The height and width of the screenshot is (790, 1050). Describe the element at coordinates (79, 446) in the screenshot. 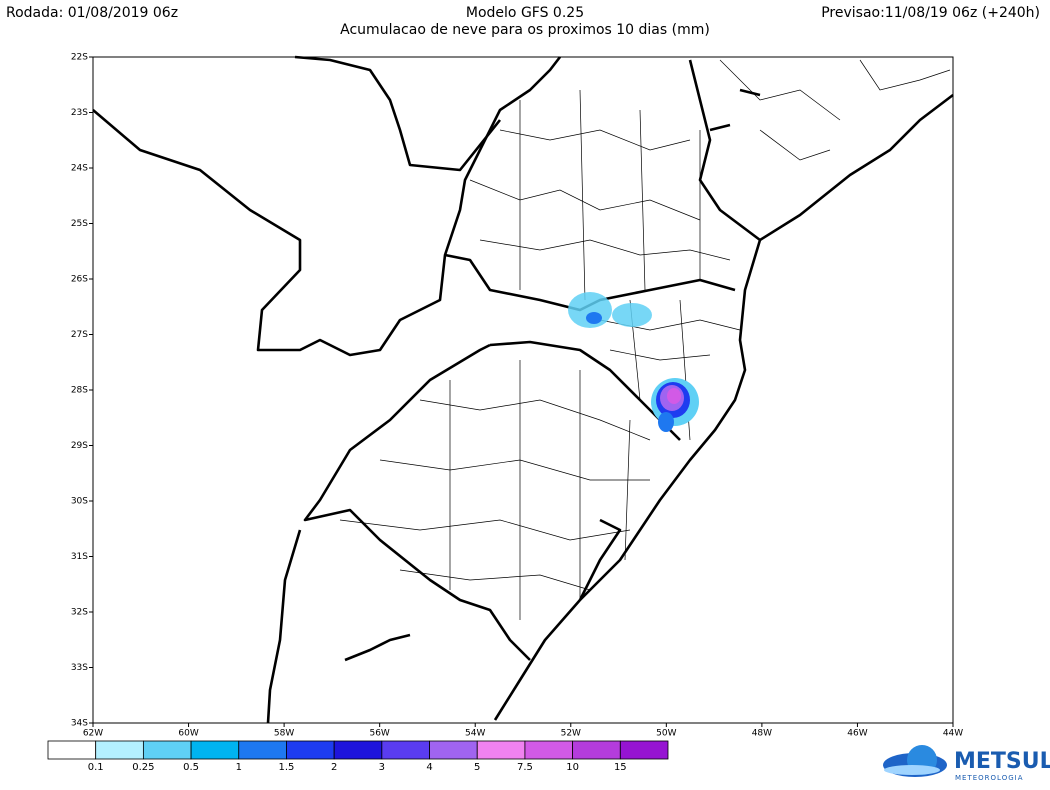

I see `lat-label: 29S` at that location.